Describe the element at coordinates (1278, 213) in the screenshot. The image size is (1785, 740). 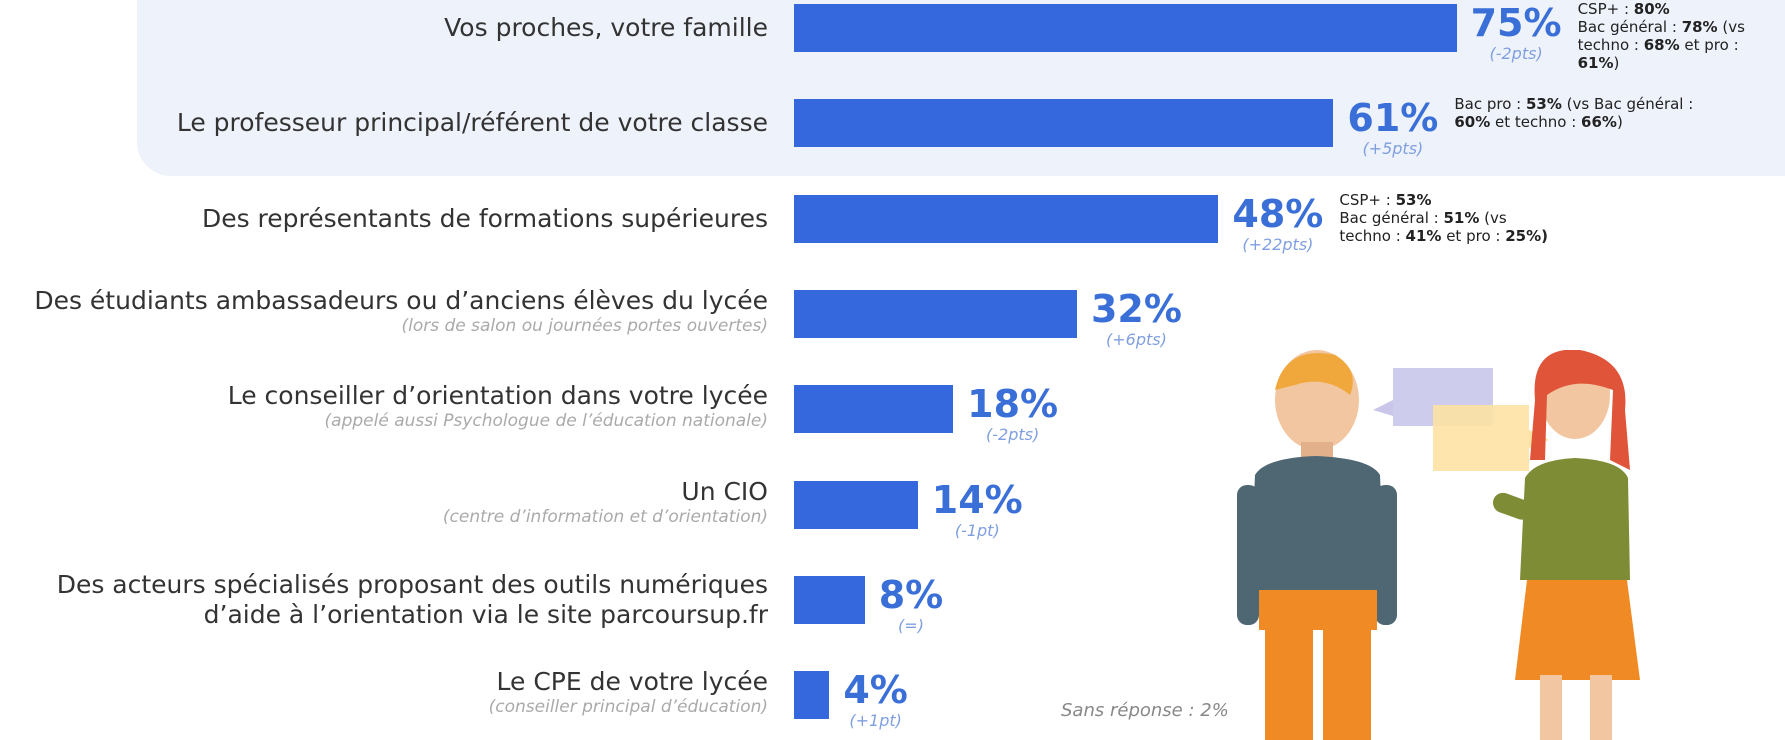
I see `value-label: 48%` at that location.